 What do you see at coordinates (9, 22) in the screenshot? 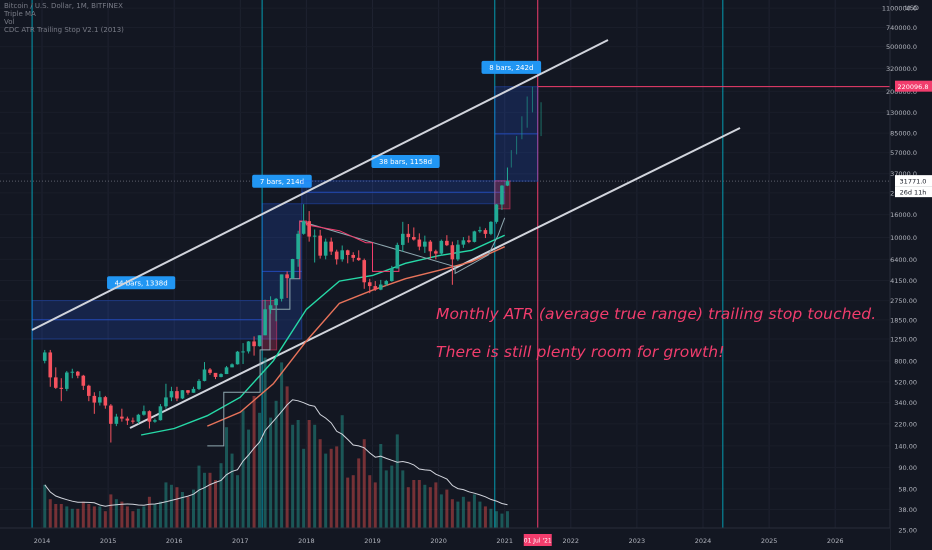
I see `legend-indicator-volume: Vol` at bounding box center [9, 22].